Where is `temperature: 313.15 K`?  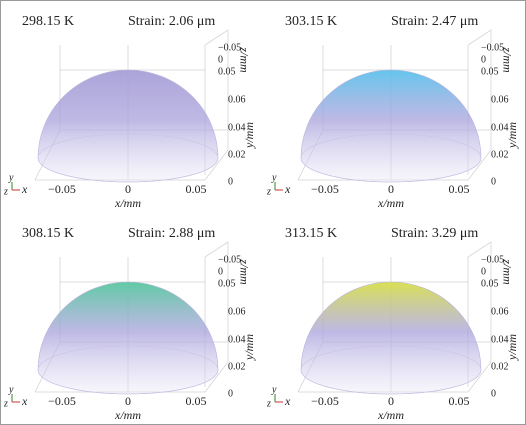
temperature: 313.15 K is located at coordinates (311, 233).